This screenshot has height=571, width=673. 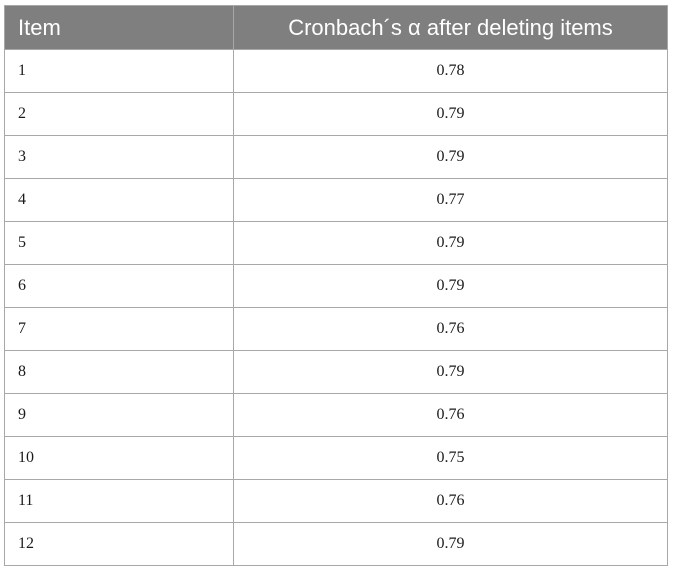 I want to click on table-row: 8 0.79, so click(x=336, y=372).